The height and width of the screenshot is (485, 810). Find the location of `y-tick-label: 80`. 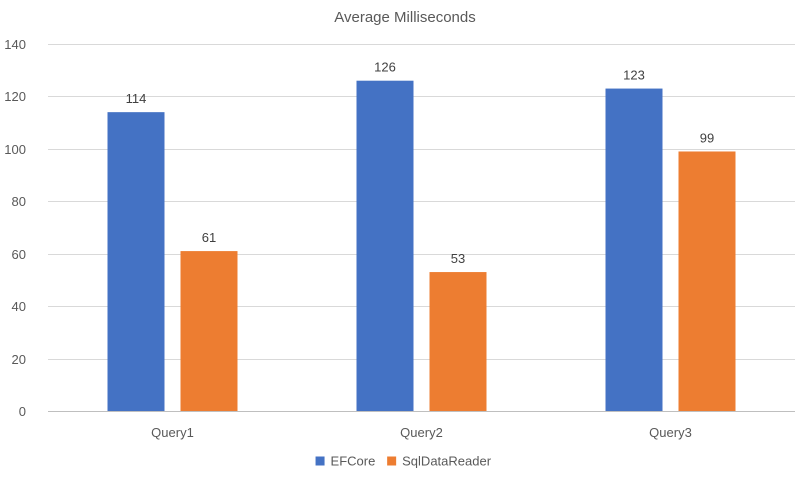

y-tick-label: 80 is located at coordinates (19, 201).